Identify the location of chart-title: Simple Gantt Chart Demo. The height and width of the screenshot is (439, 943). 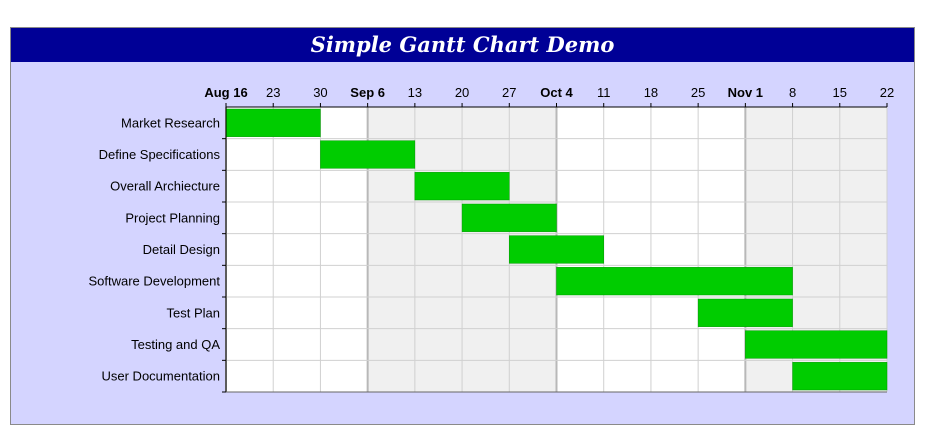
(462, 44).